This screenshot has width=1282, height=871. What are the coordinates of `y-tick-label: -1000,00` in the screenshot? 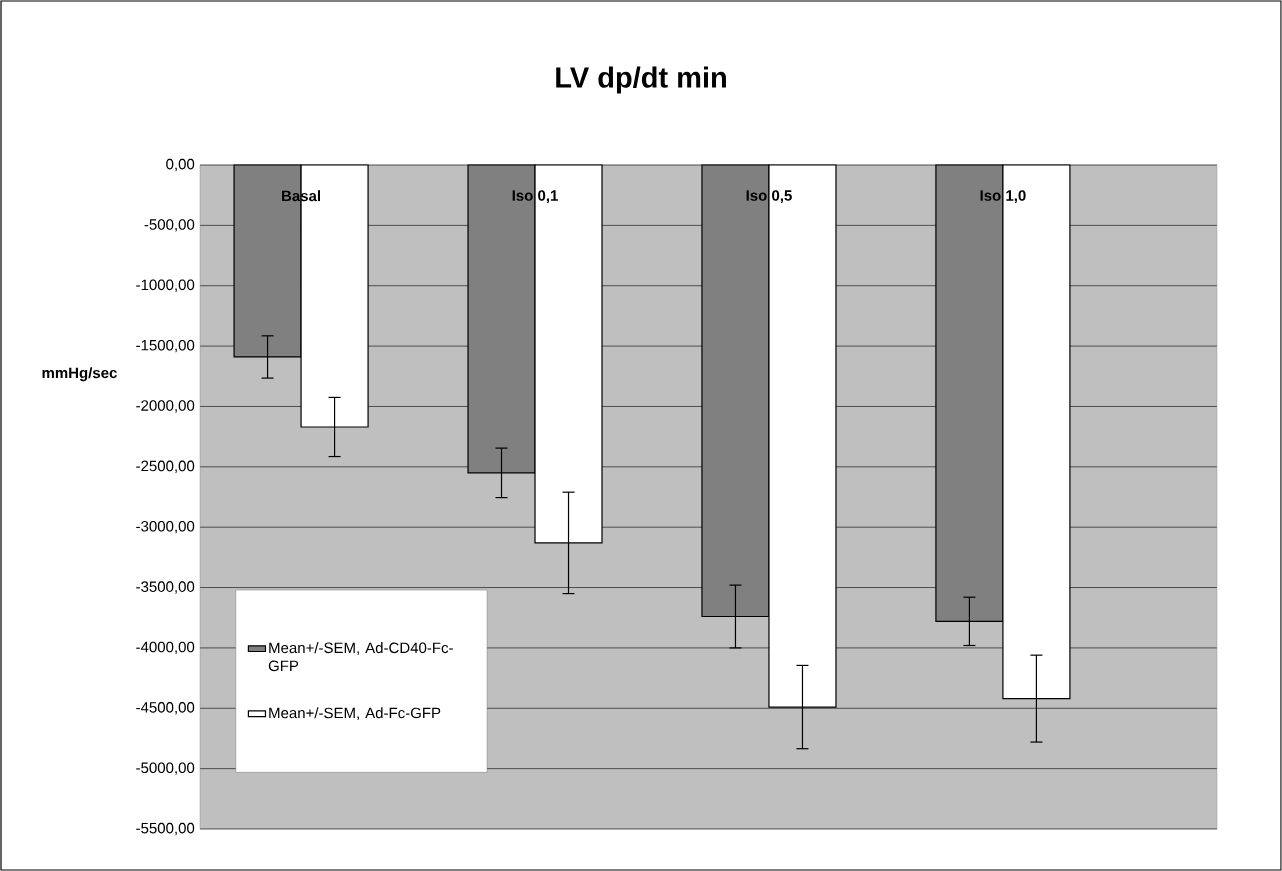 It's located at (165, 285).